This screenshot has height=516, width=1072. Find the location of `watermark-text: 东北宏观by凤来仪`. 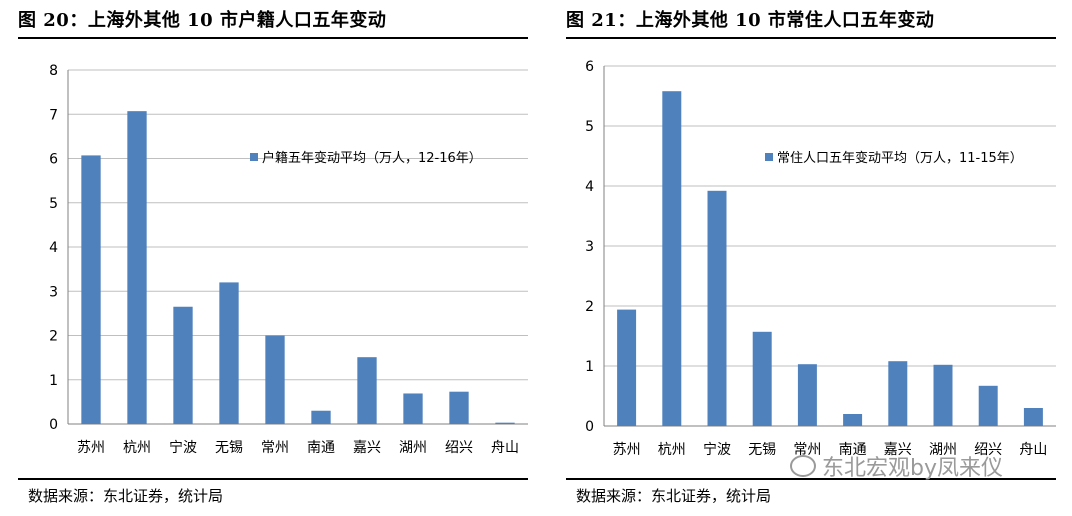

watermark-text: 东北宏观by凤来仪 is located at coordinates (912, 468).